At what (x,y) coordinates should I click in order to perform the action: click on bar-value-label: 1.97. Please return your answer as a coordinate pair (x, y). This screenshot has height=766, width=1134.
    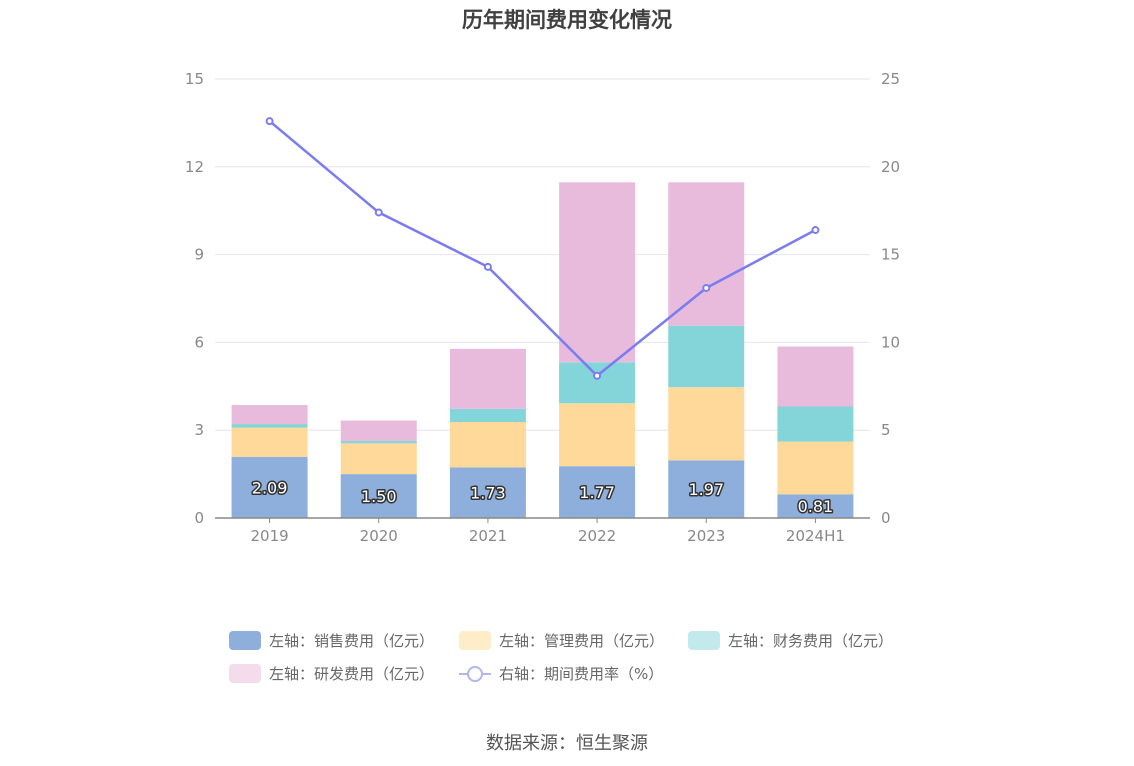
    Looking at the image, I should click on (706, 489).